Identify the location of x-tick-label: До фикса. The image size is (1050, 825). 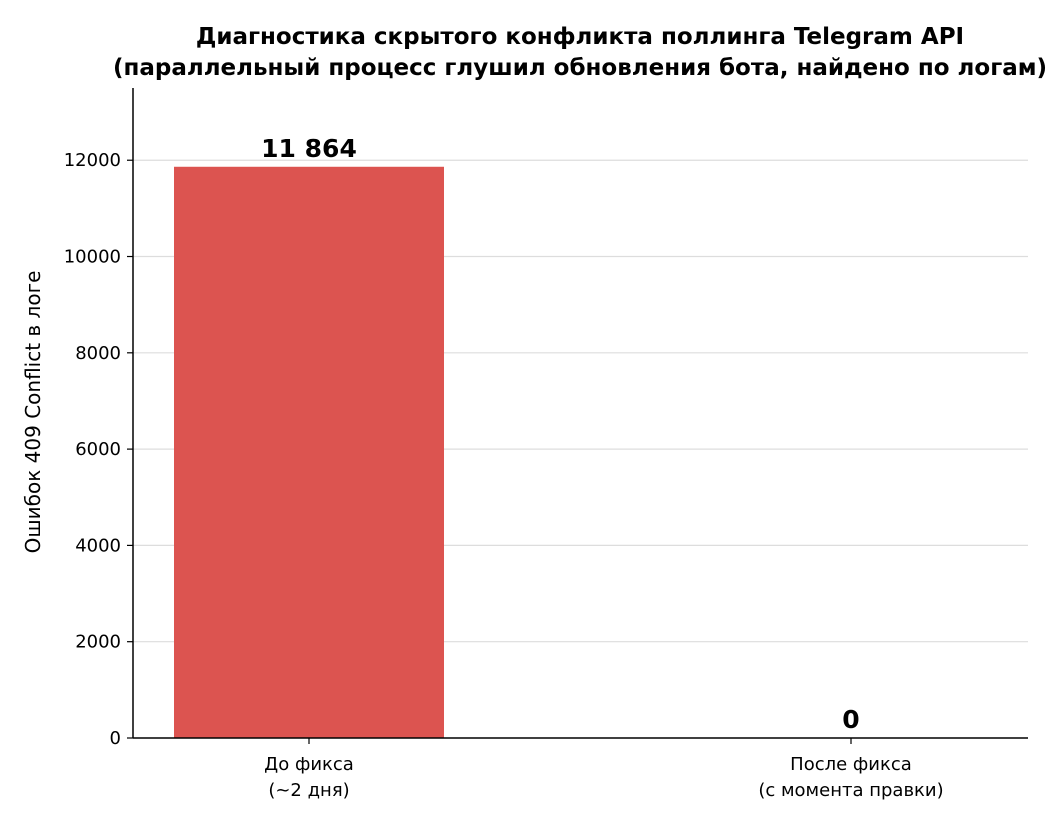
(309, 764).